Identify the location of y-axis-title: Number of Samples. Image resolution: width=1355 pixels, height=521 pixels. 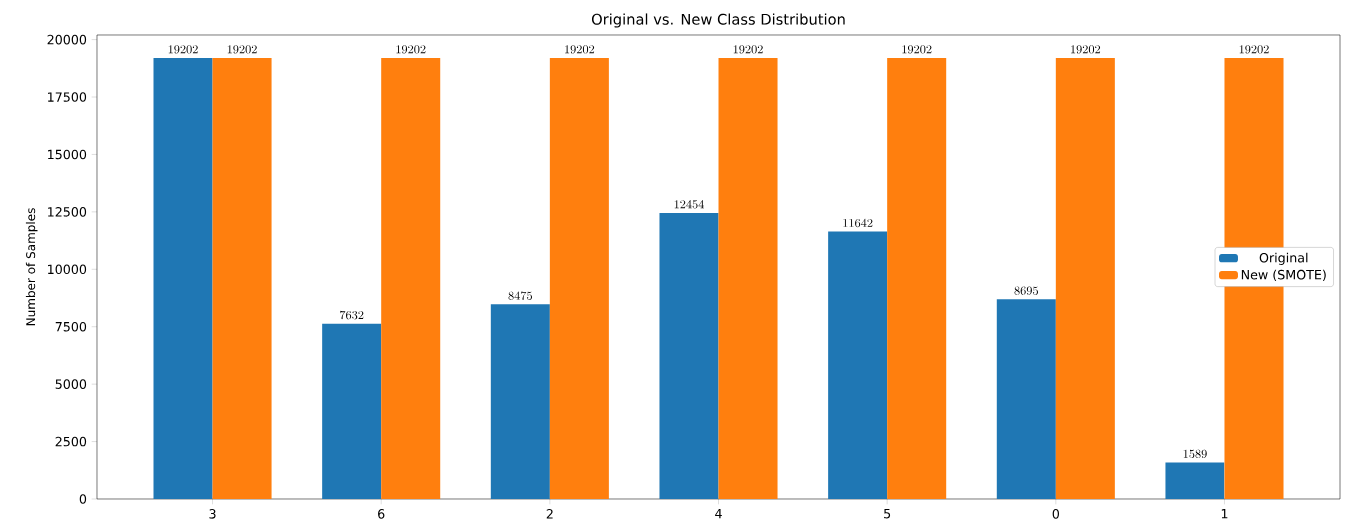
(31, 267).